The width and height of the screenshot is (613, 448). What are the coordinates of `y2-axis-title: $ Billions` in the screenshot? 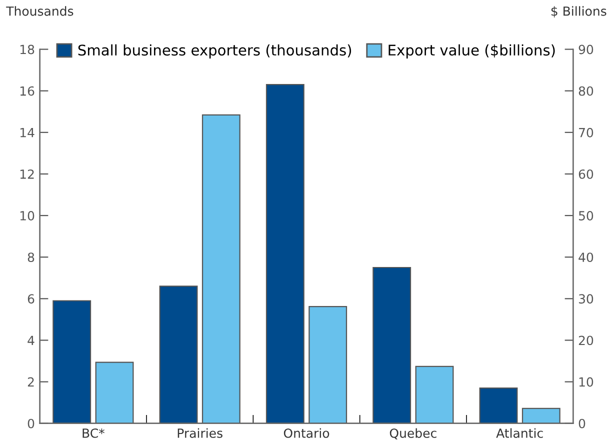 It's located at (578, 12).